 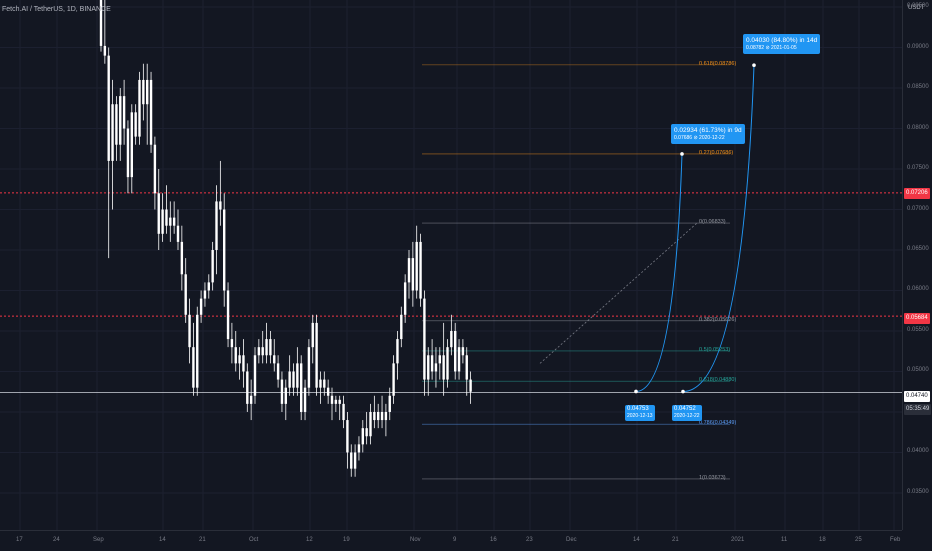 I want to click on projection-1-target: 0.07686 ⊘ 2020-12-22, so click(x=699, y=138).